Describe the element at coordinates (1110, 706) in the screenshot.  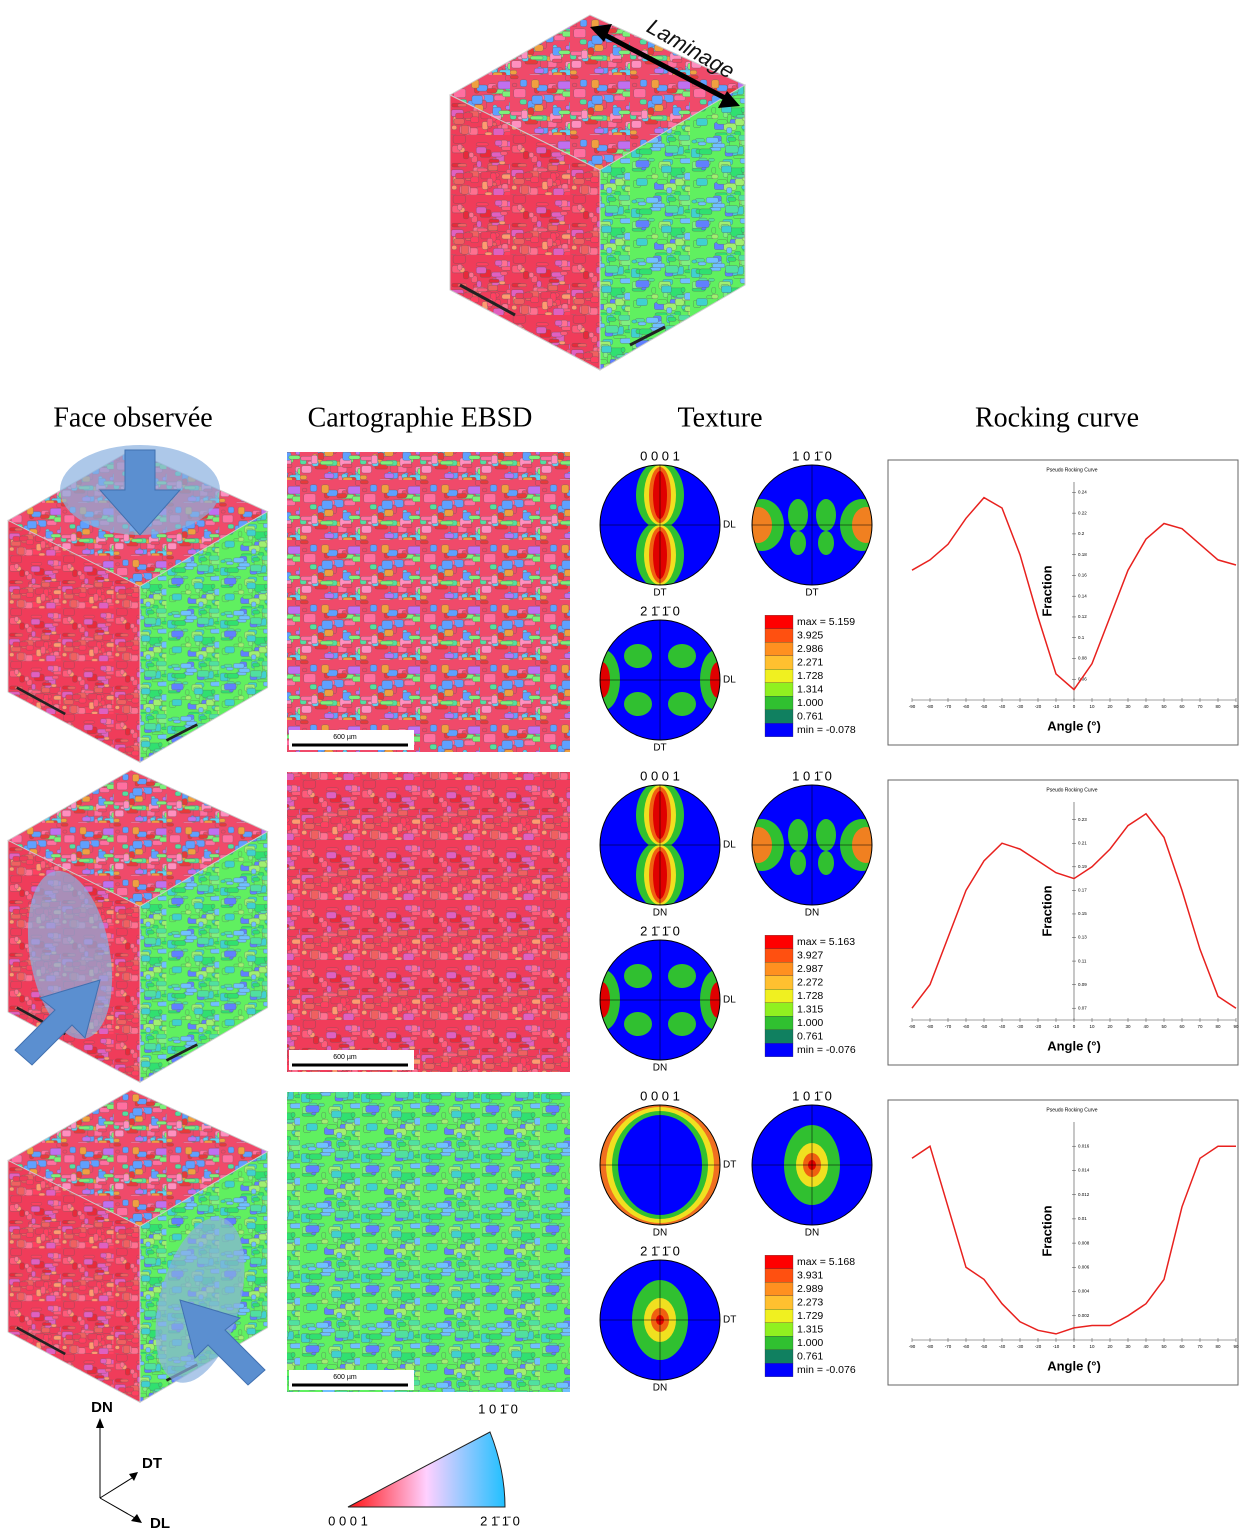
I see `x-tick-label: 20` at that location.